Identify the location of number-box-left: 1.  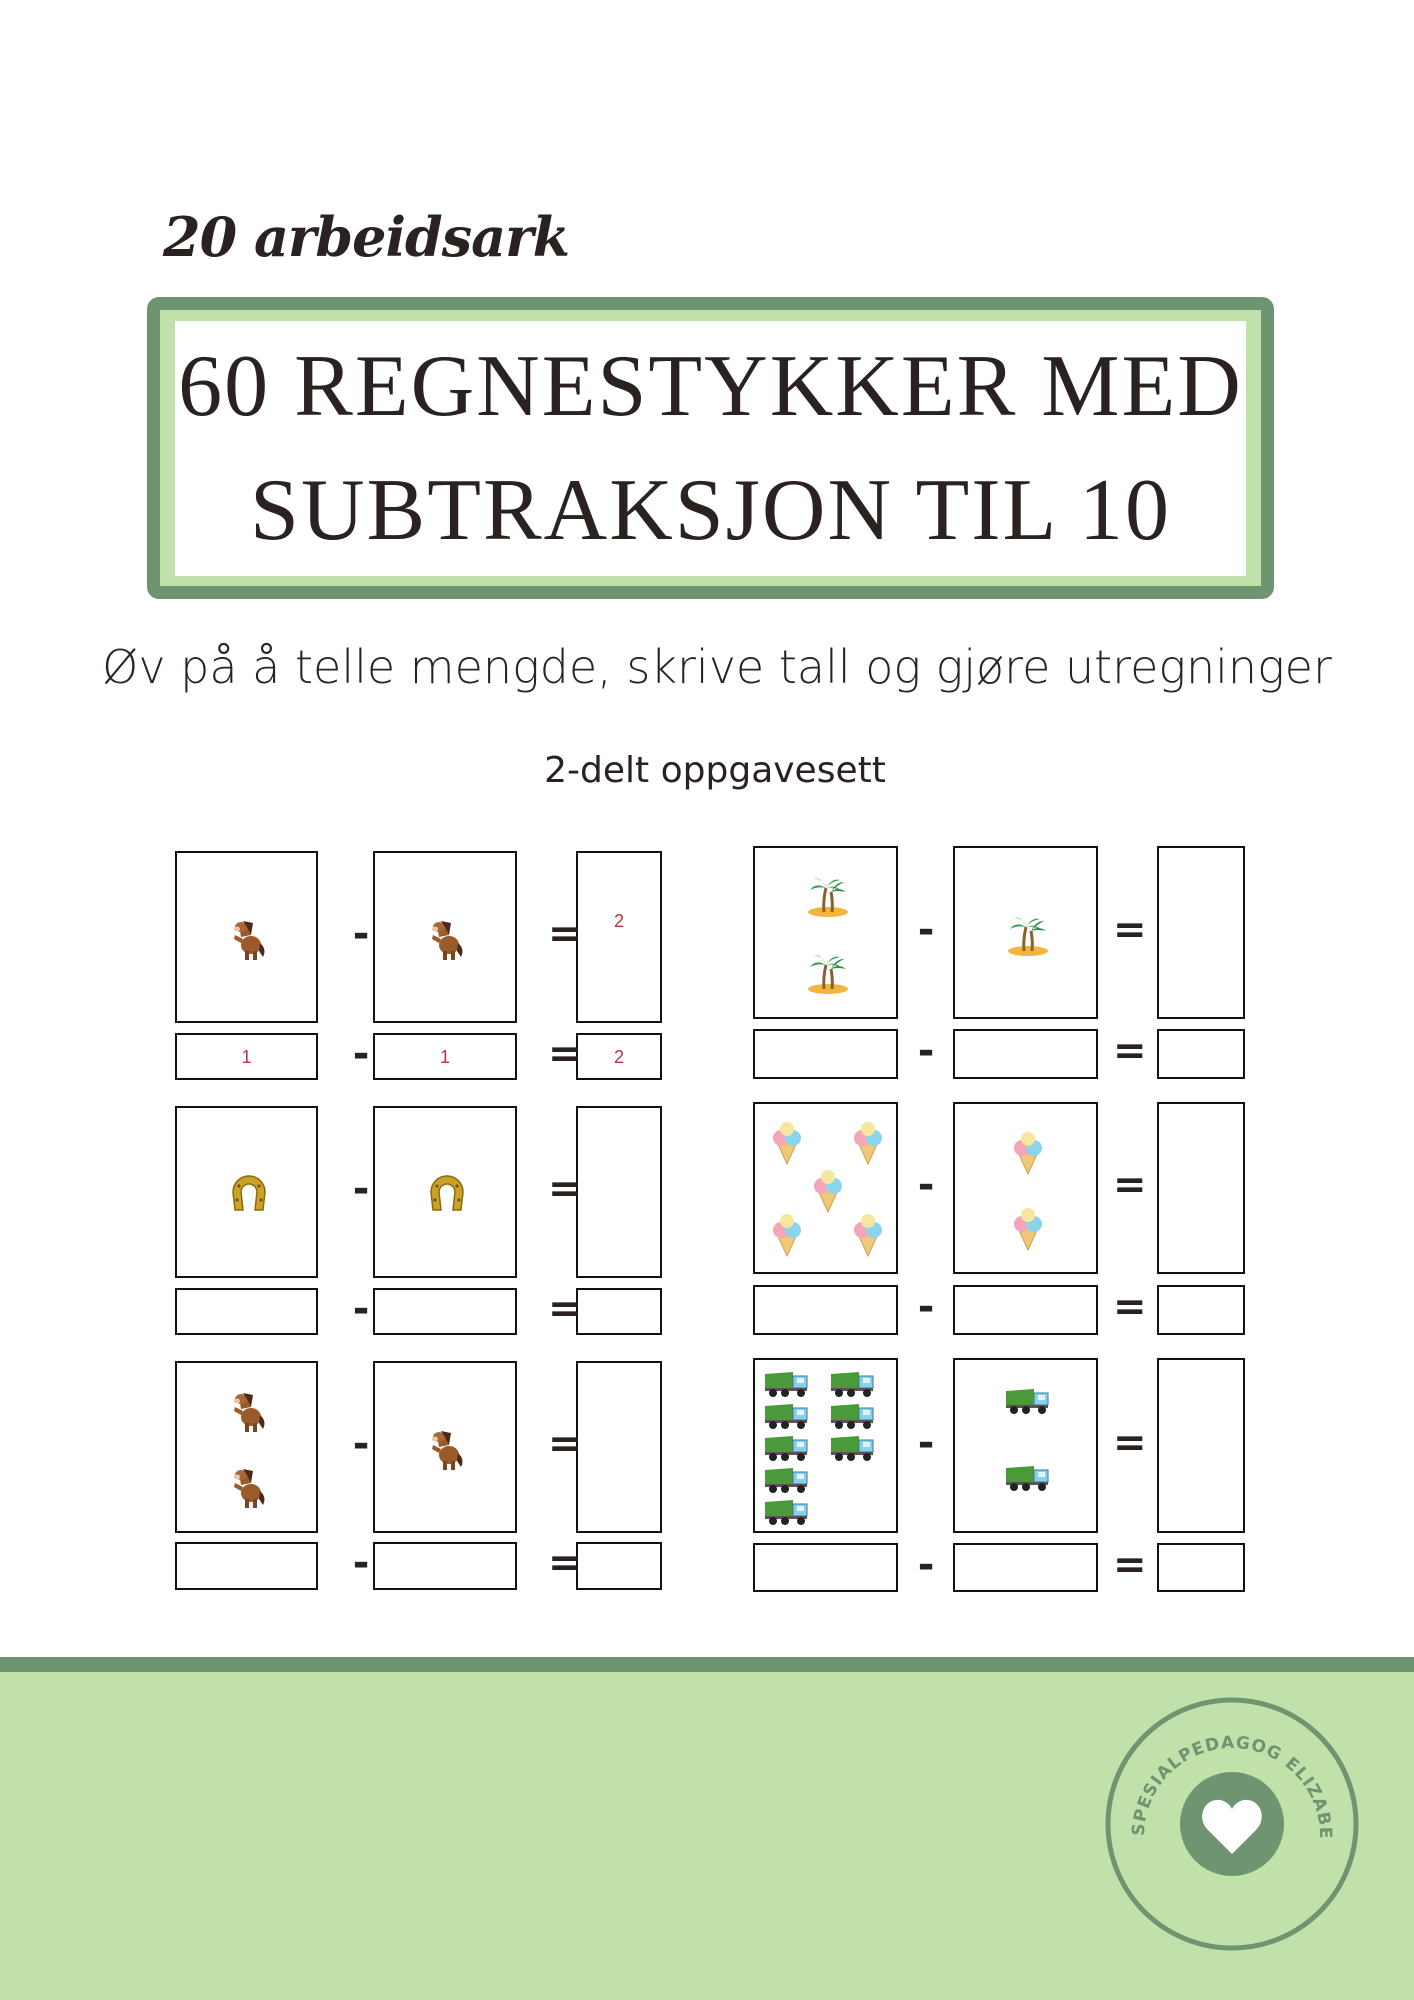
(246, 1056).